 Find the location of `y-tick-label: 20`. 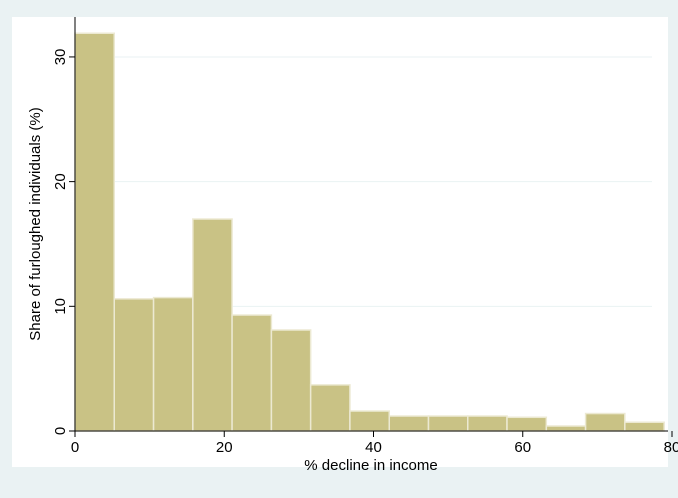

y-tick-label: 20 is located at coordinates (60, 181).